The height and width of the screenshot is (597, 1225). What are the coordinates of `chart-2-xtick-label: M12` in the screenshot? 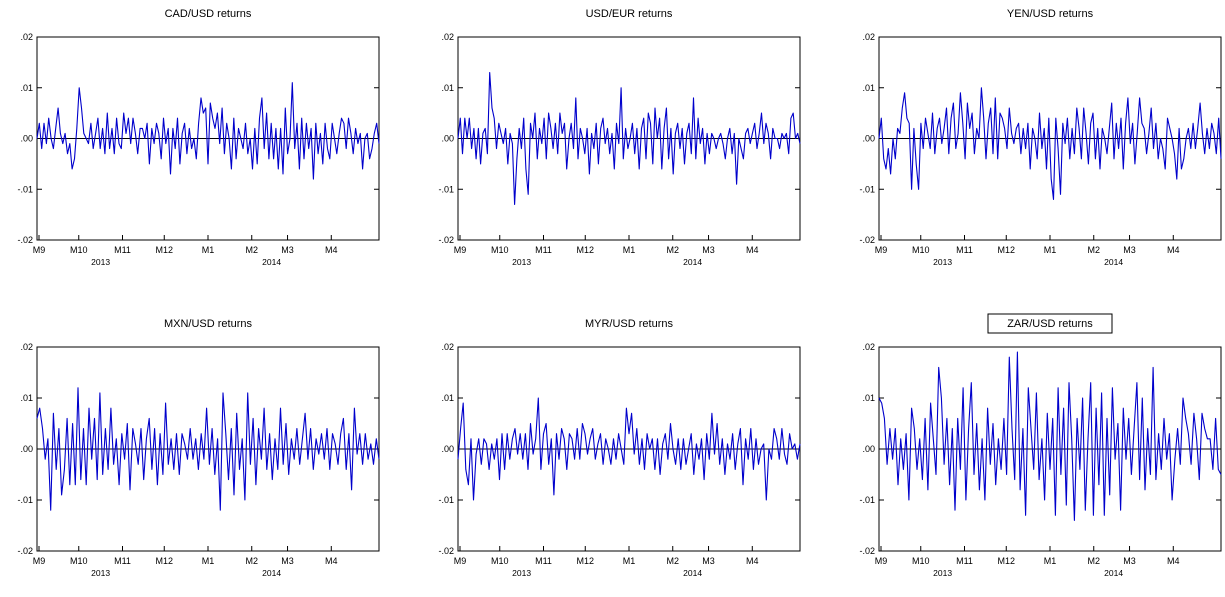 It's located at (585, 250).